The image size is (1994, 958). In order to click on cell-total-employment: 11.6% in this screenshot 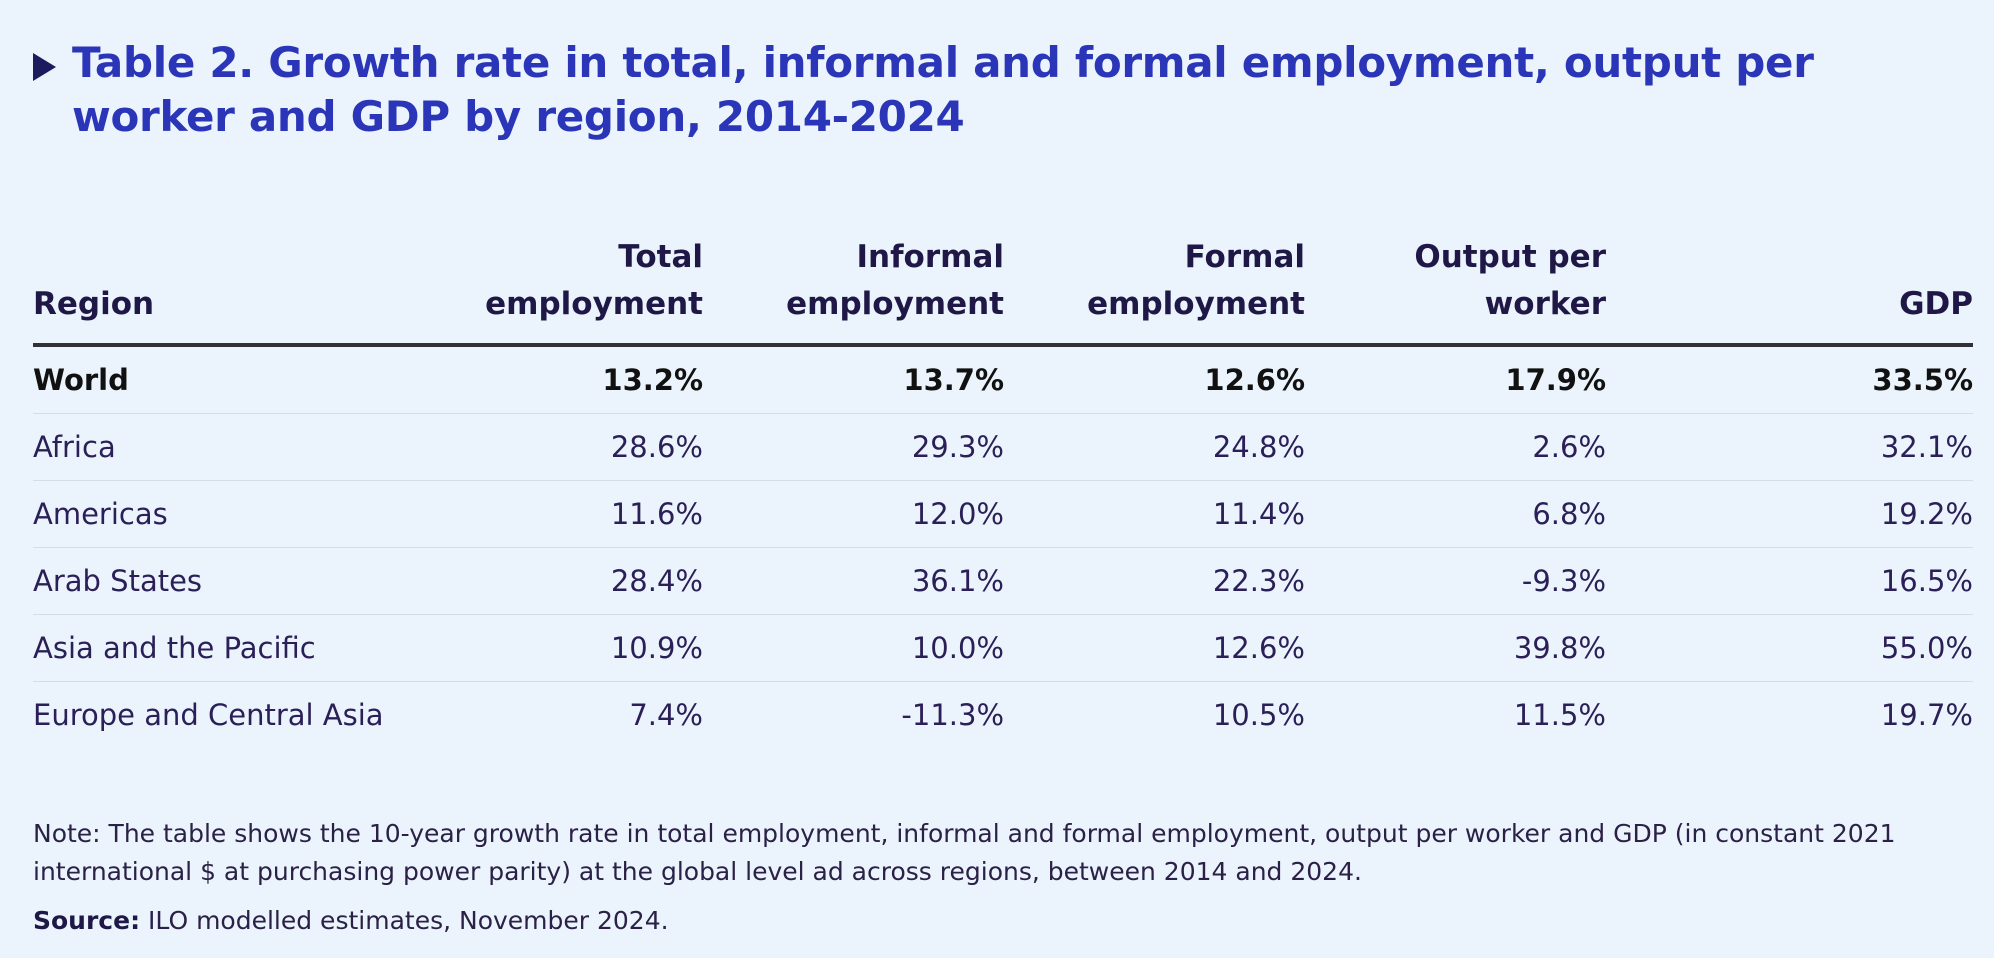, I will do `click(553, 514)`.